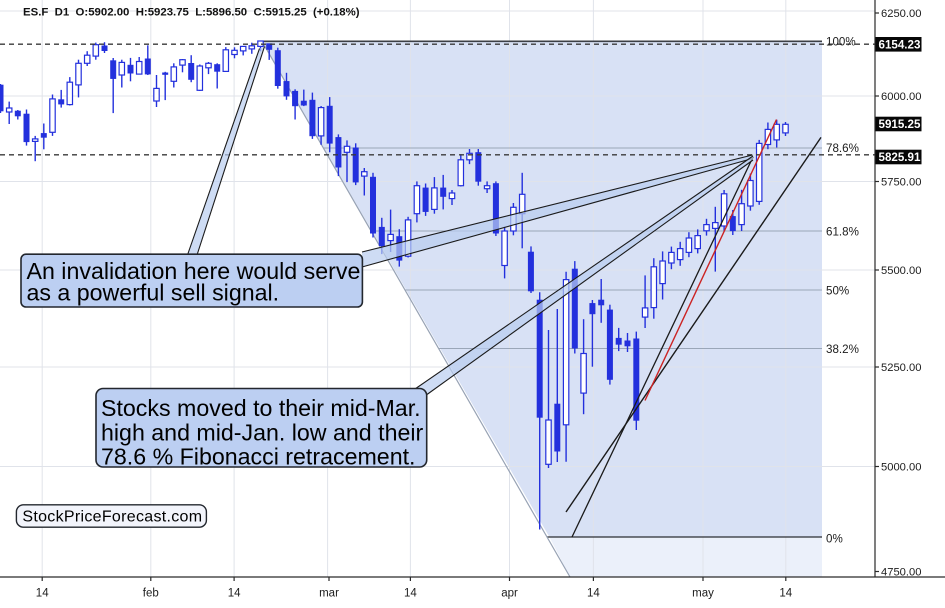  I want to click on svg-text: 100%, so click(841, 42).